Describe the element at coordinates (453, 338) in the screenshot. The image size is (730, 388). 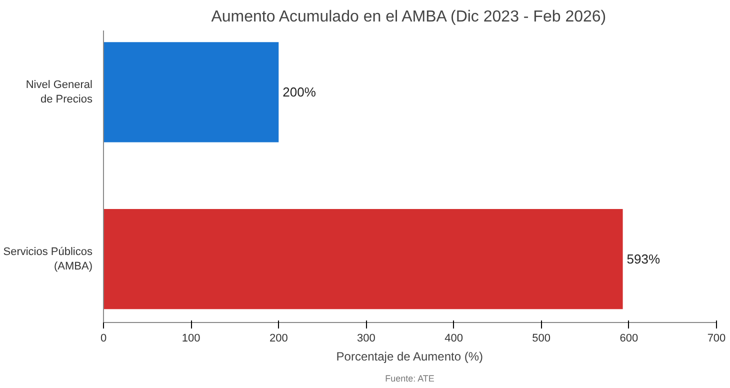
I see `x-tick-label: 400` at that location.